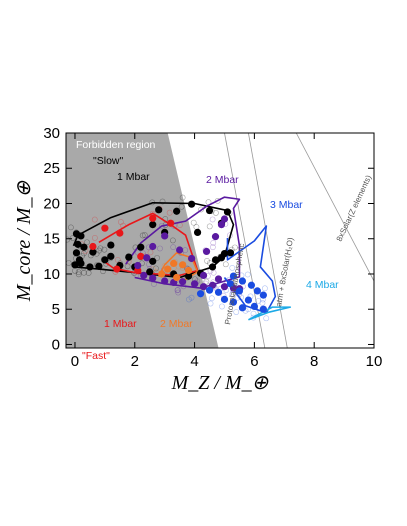 Image resolution: width=407 pixels, height=526 pixels. Describe the element at coordinates (314, 361) in the screenshot. I see `x-tick-label: 8` at that location.